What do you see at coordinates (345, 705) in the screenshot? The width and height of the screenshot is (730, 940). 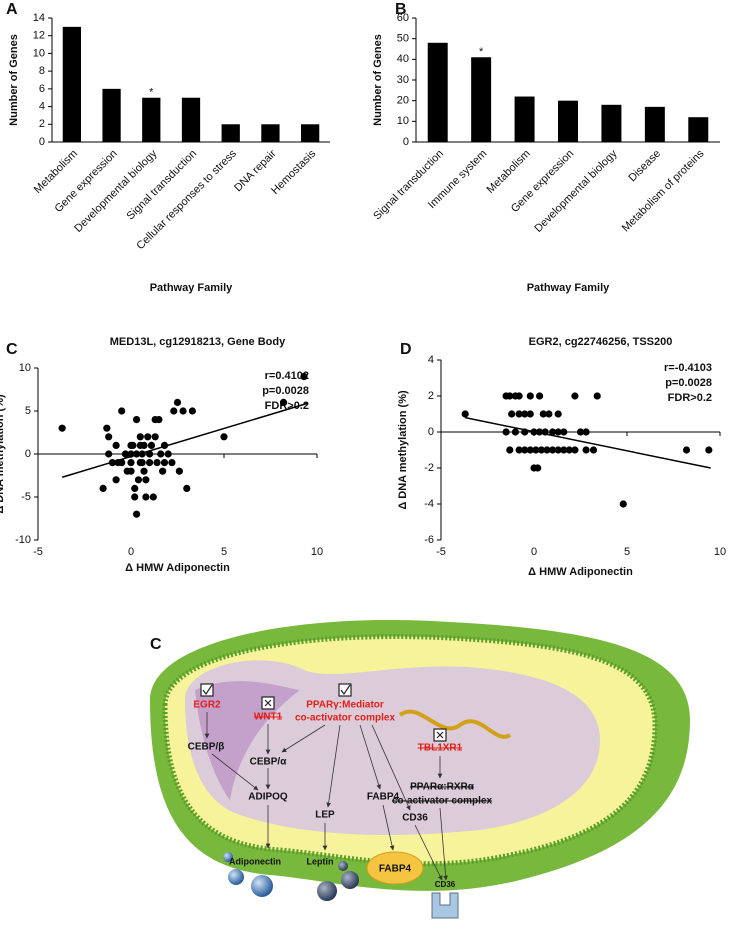 I see `gene: PPARγ:Mediator` at bounding box center [345, 705].